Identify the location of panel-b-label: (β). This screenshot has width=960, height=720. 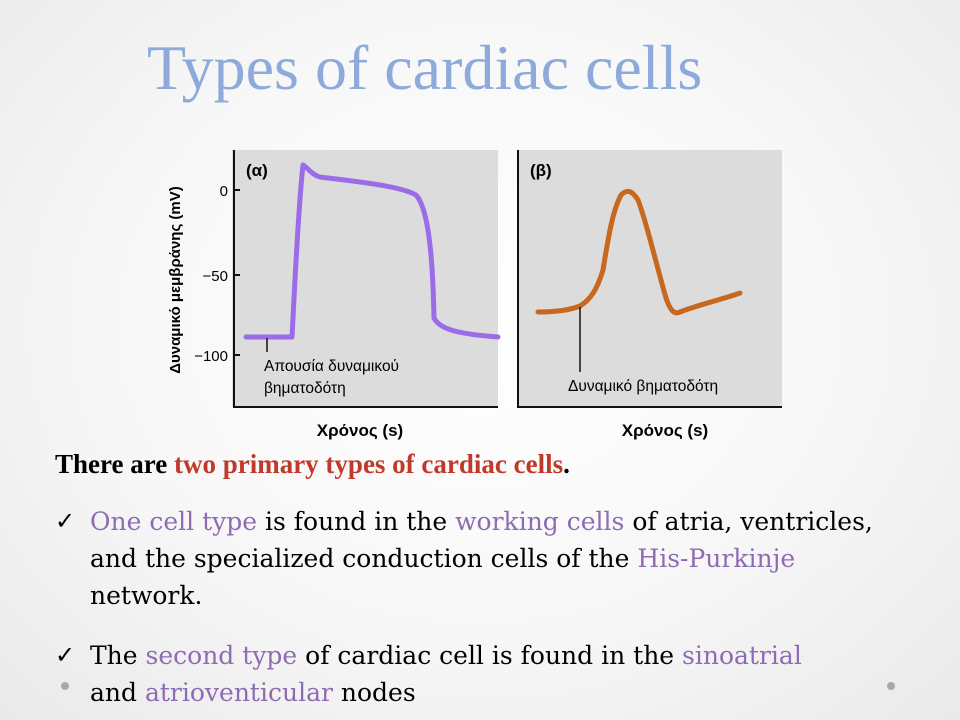
(541, 170).